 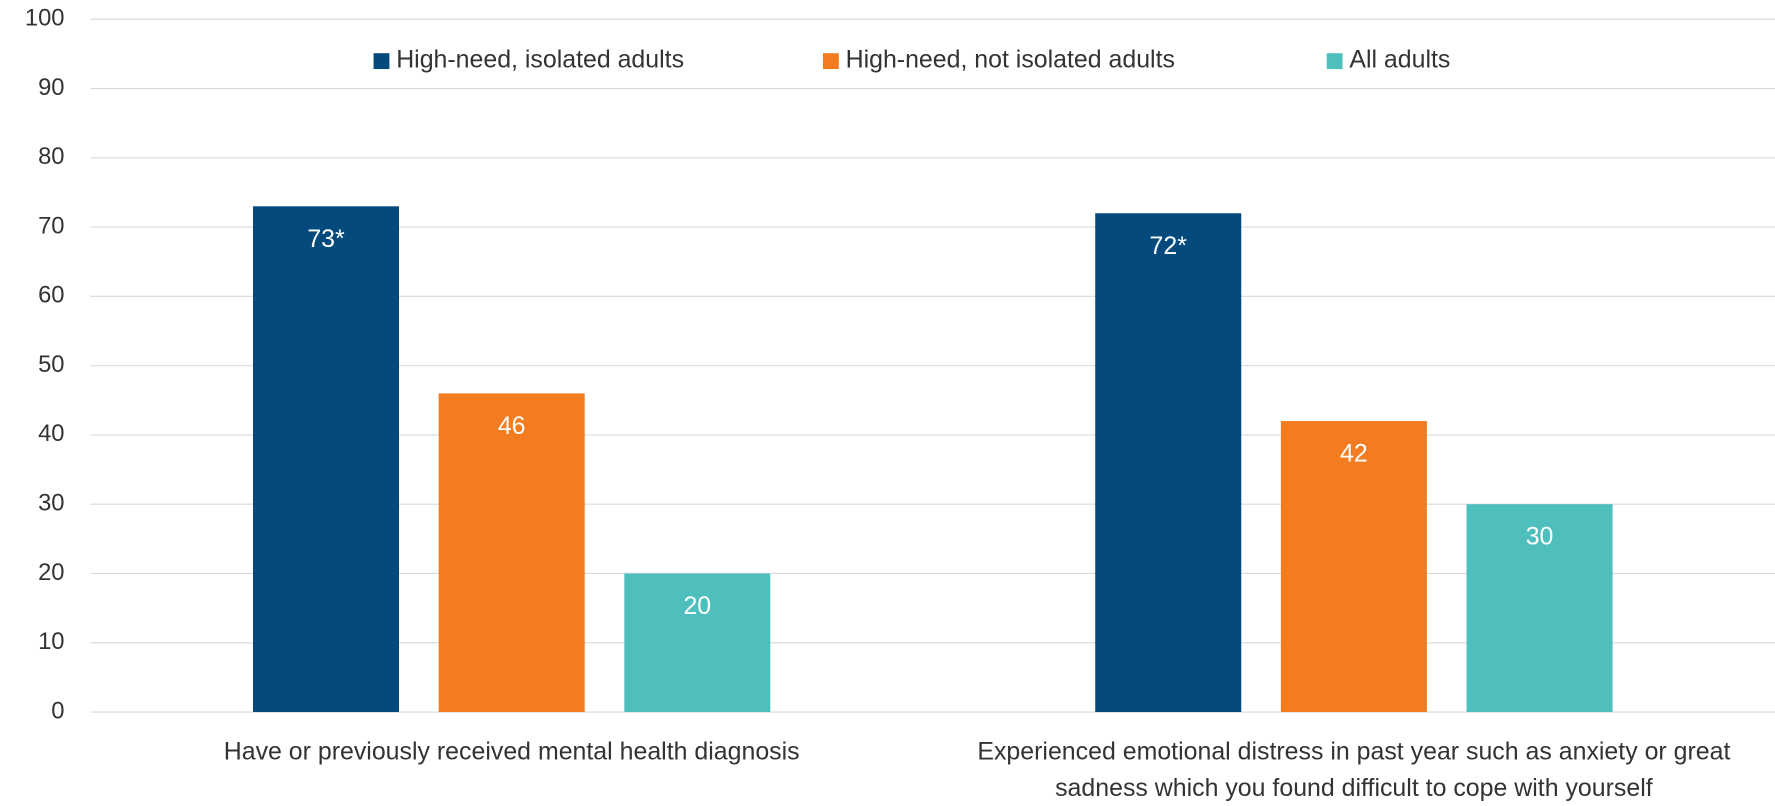 I want to click on data-label: 72*, so click(x=1169, y=246).